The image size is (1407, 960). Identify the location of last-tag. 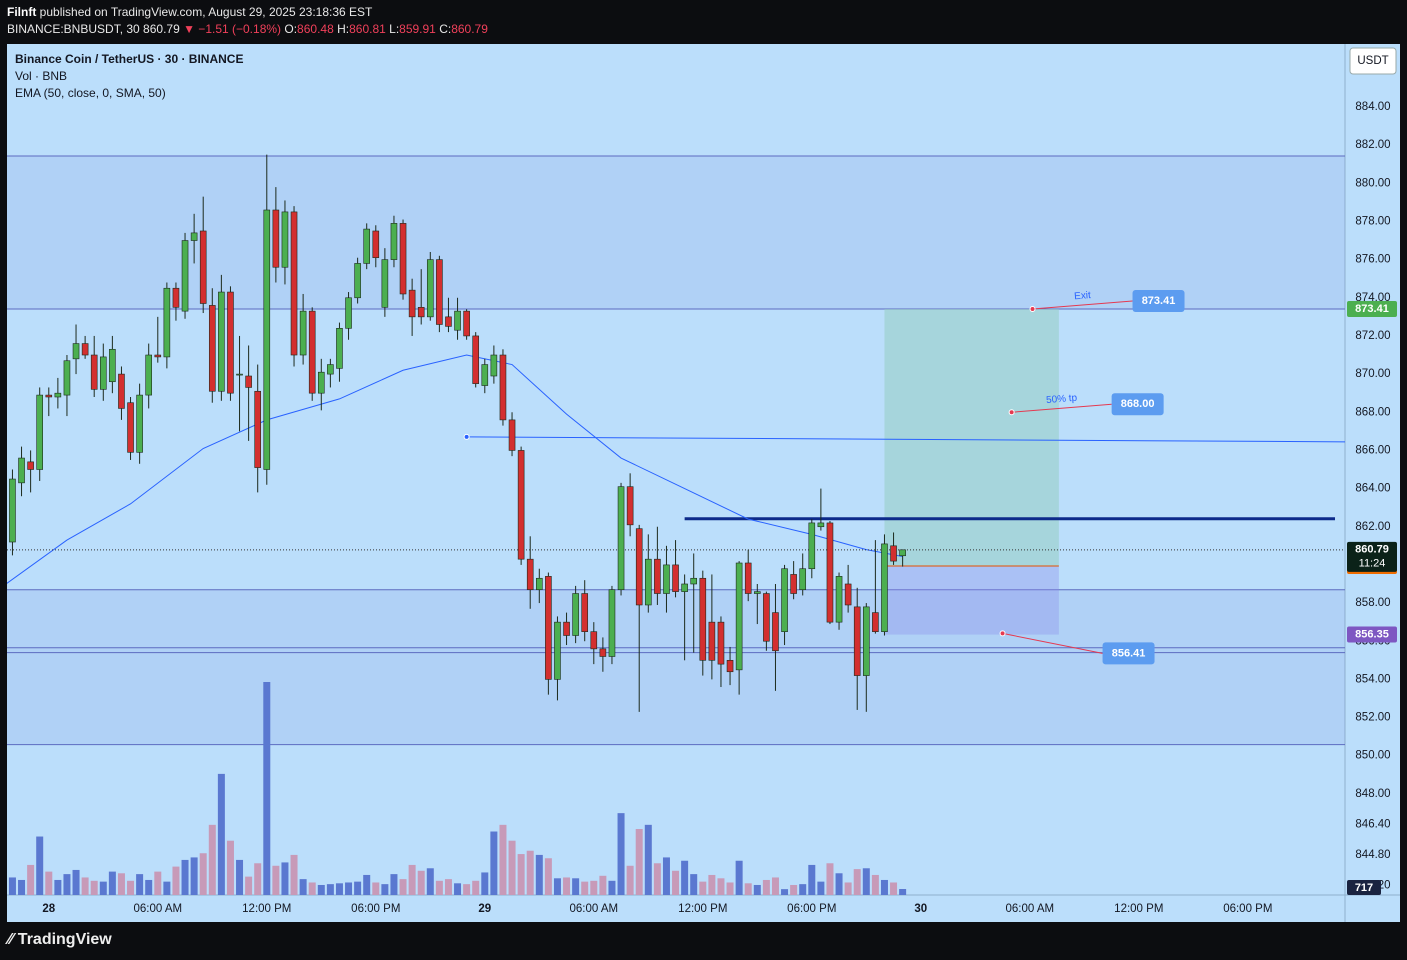
(1372, 556).